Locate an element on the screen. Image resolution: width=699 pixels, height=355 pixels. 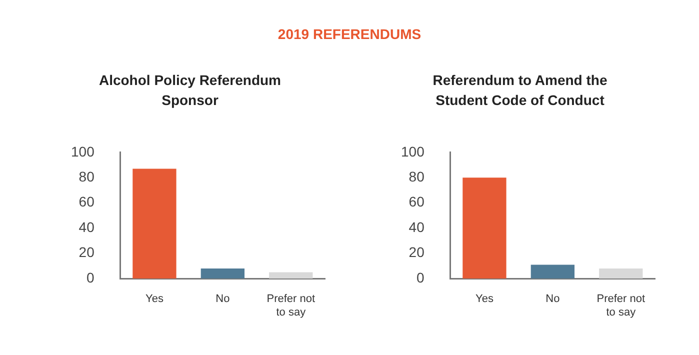
chart-title: Referendum to Amend the Student Code of Conduct is located at coordinates (520, 90).